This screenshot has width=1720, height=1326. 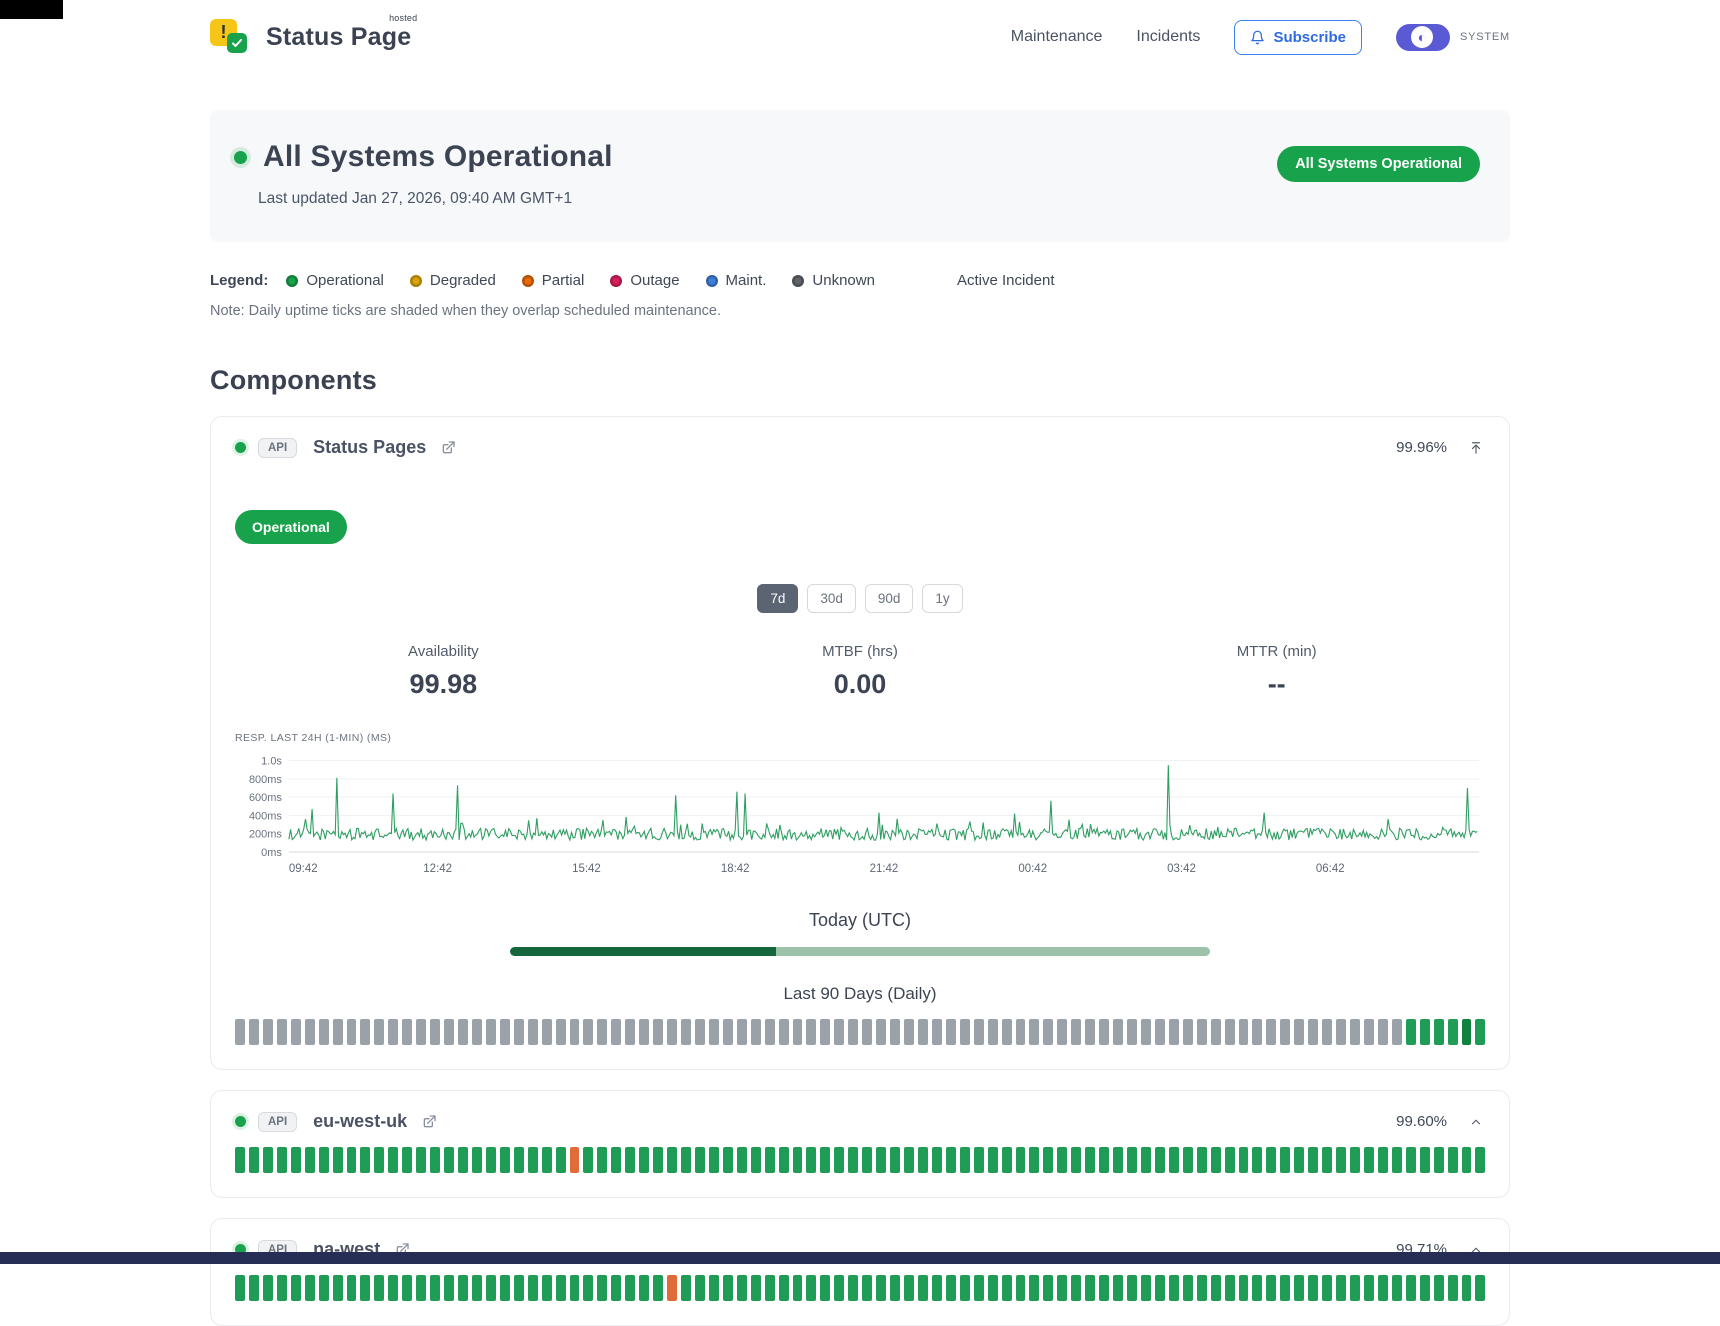 I want to click on range-90d-button: 90d, so click(x=889, y=598).